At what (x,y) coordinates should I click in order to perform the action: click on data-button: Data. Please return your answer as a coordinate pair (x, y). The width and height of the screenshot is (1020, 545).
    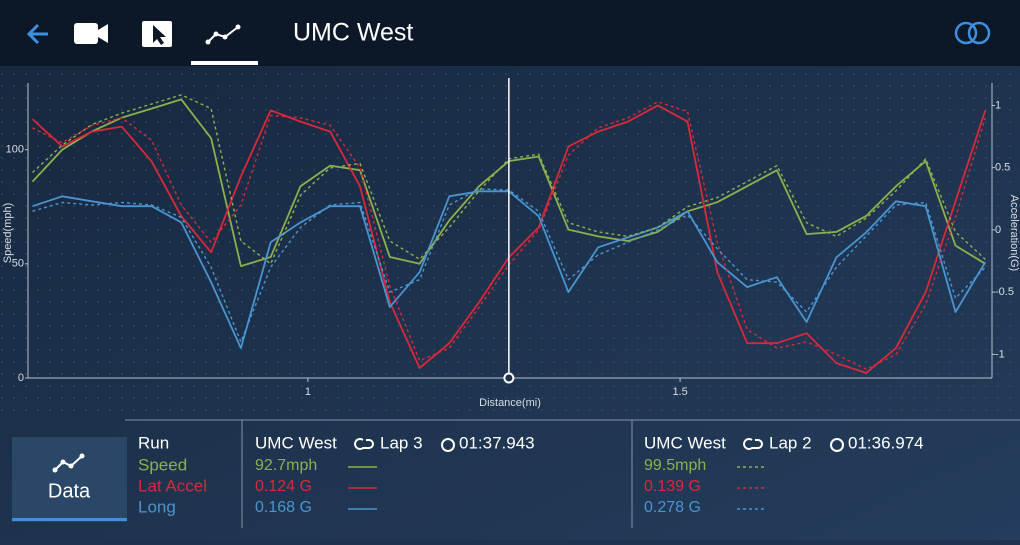
    Looking at the image, I should click on (69, 479).